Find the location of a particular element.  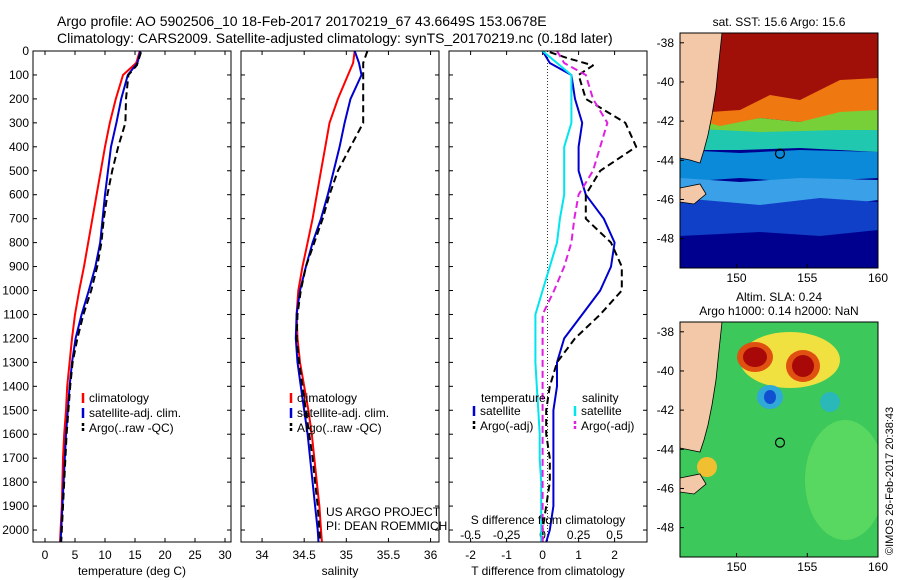

x-tick-label: 35.5 is located at coordinates (389, 555).